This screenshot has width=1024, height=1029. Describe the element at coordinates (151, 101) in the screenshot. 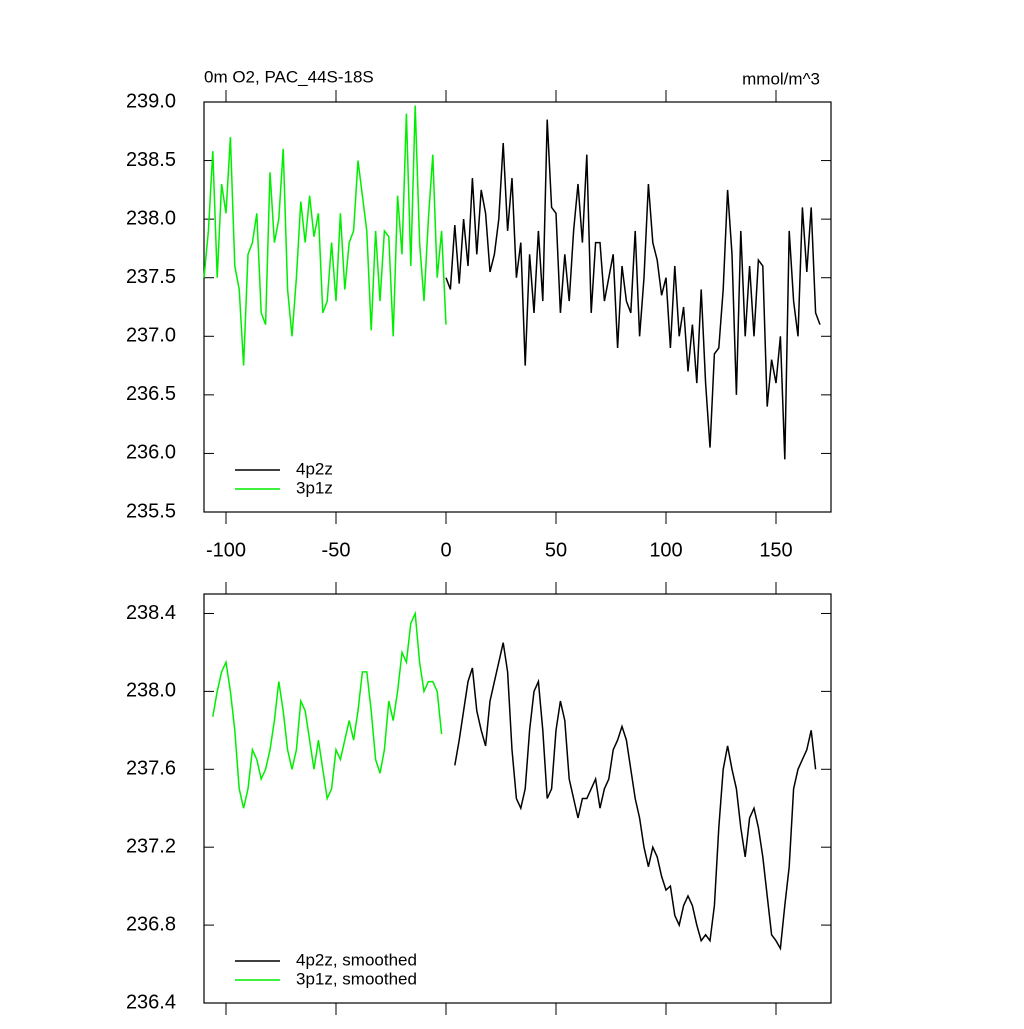

I see `y-tick-label: 239.0` at that location.